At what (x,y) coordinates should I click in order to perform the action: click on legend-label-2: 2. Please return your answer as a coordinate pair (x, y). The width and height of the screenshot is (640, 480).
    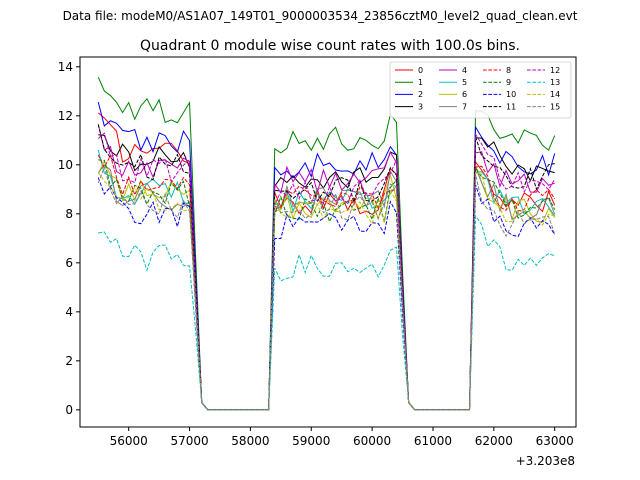
    Looking at the image, I should click on (420, 94).